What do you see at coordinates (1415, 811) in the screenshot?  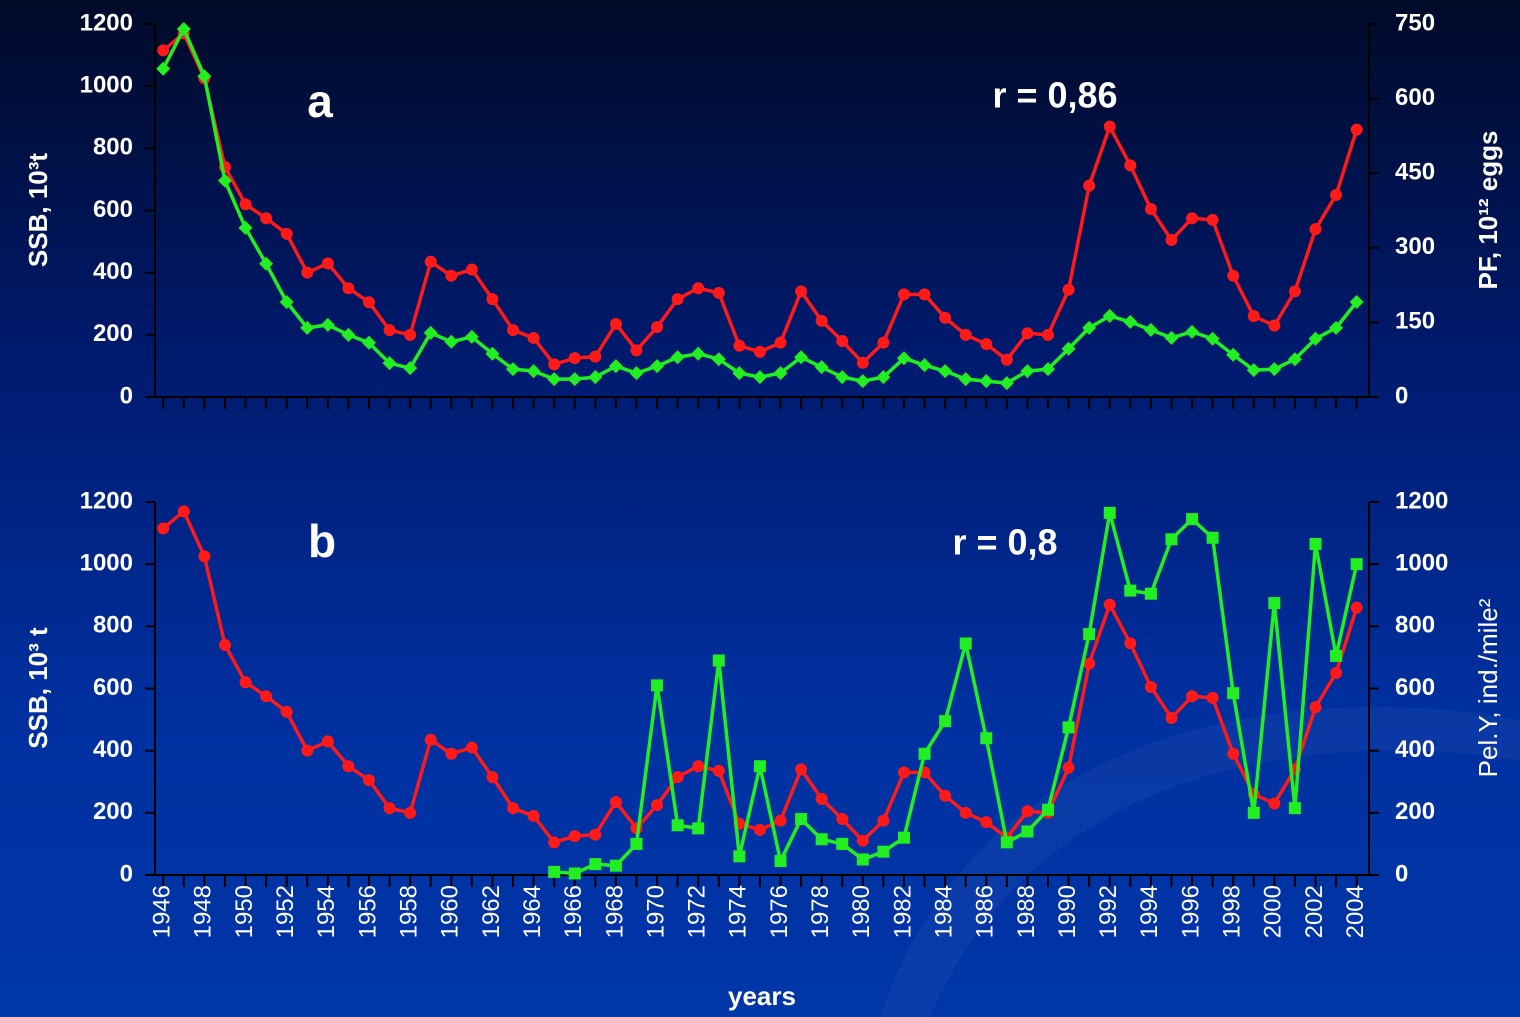 I see `y2-tick-label: 200` at bounding box center [1415, 811].